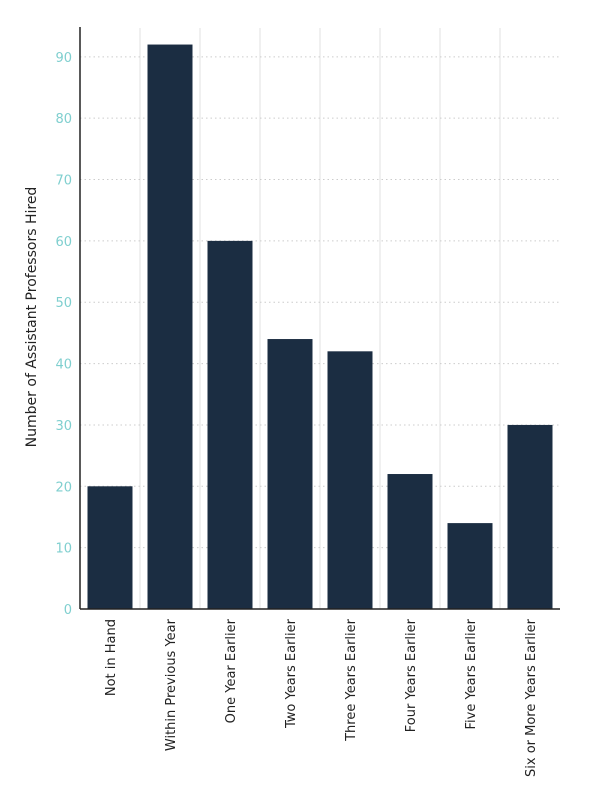 The image size is (602, 800). What do you see at coordinates (470, 566) in the screenshot?
I see `bar-five-years-earlier` at bounding box center [470, 566].